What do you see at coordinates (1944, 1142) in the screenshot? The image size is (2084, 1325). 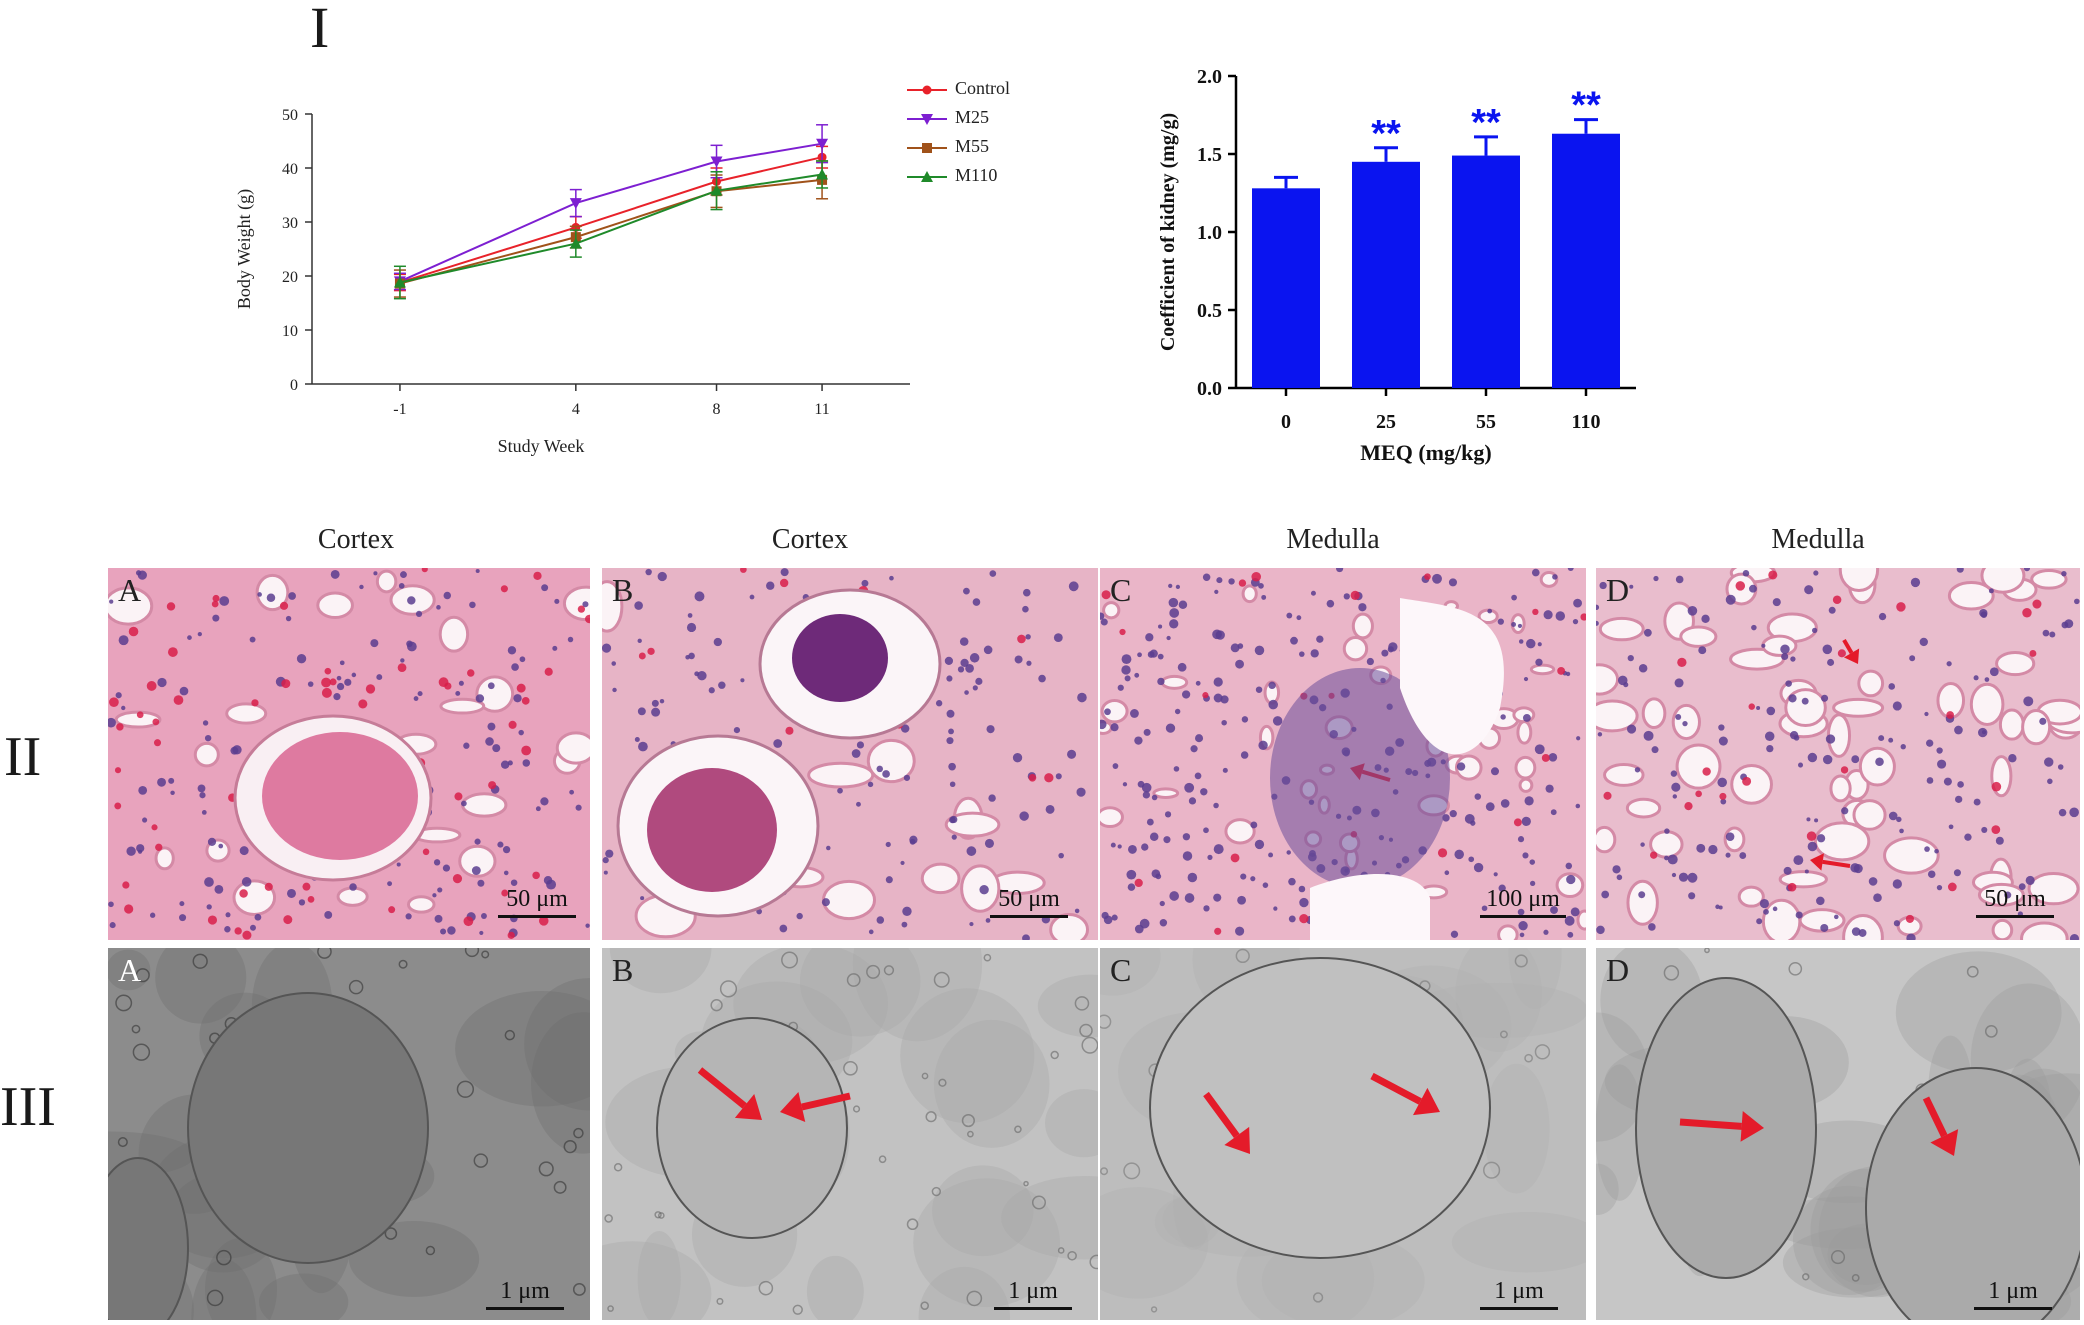 I see `arrow-head` at bounding box center [1944, 1142].